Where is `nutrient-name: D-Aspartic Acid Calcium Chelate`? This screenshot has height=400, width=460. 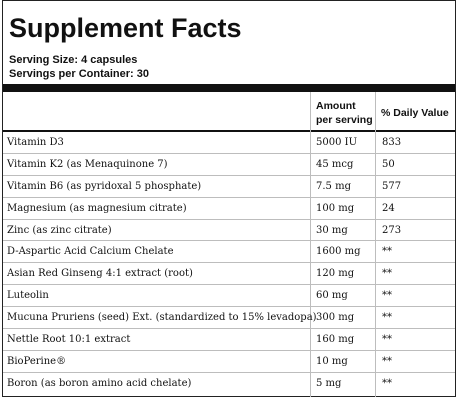 nutrient-name: D-Aspartic Acid Calcium Chelate is located at coordinates (90, 252).